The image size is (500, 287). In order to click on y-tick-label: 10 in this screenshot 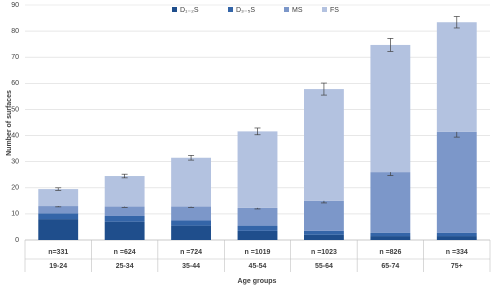, I will do `click(15, 214)`.